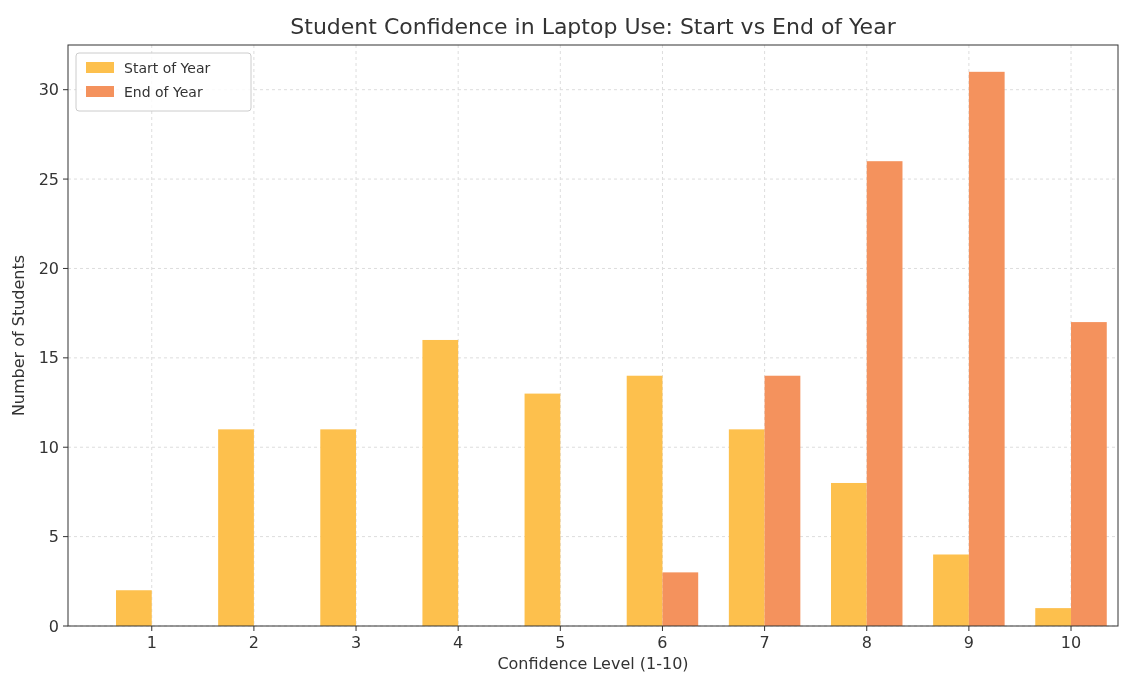 The height and width of the screenshot is (673, 1132). Describe the element at coordinates (662, 642) in the screenshot. I see `x-tick-label: 6` at that location.